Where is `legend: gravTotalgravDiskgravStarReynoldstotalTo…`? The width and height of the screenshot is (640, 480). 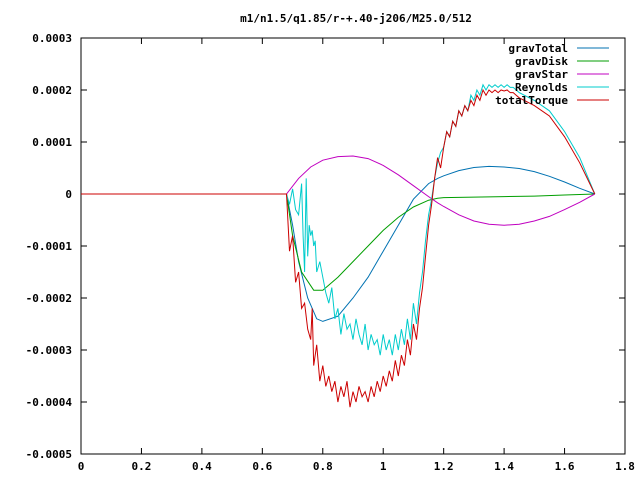
legend: gravTotalgravDiskgravStarReynoldstotalTo… is located at coordinates (552, 74).